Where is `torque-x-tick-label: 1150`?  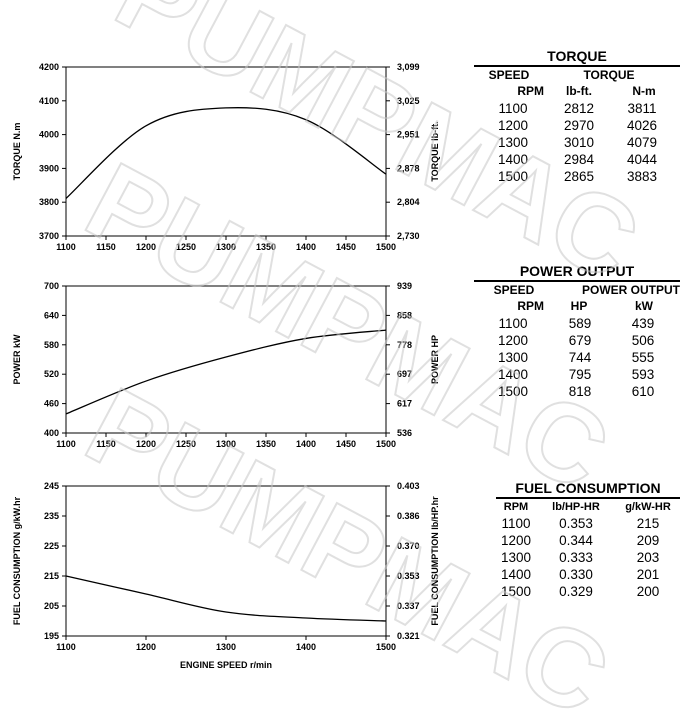 torque-x-tick-label: 1150 is located at coordinates (106, 247).